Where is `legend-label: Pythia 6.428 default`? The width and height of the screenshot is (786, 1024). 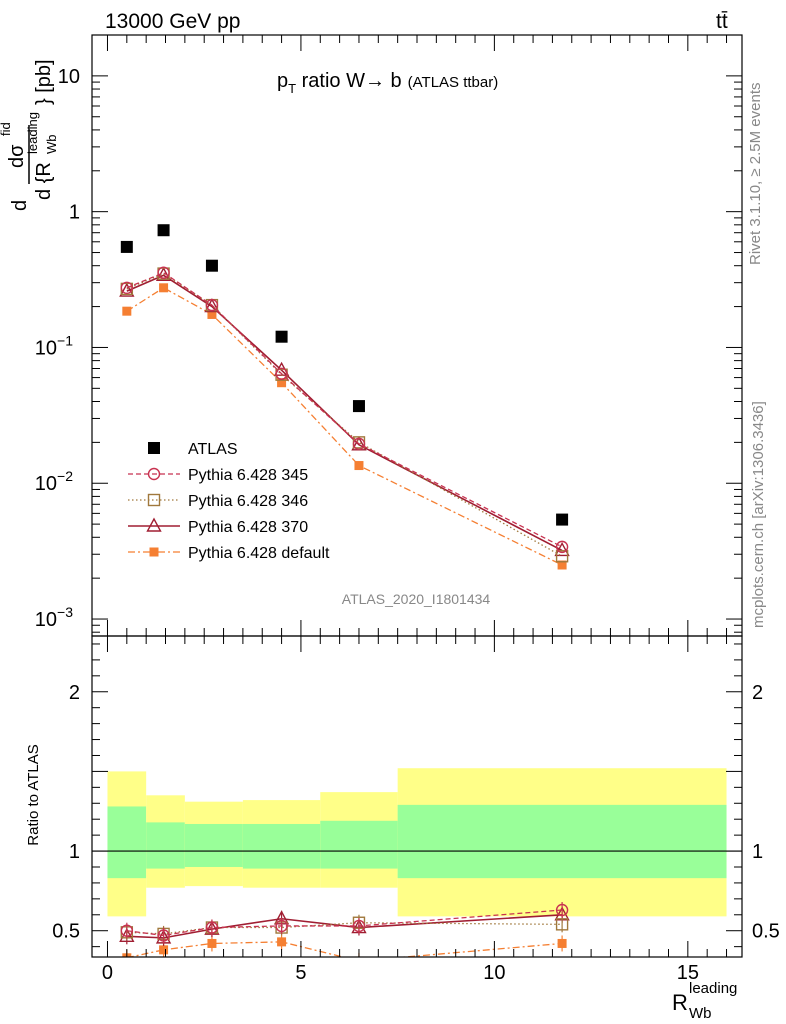
legend-label: Pythia 6.428 default is located at coordinates (259, 553).